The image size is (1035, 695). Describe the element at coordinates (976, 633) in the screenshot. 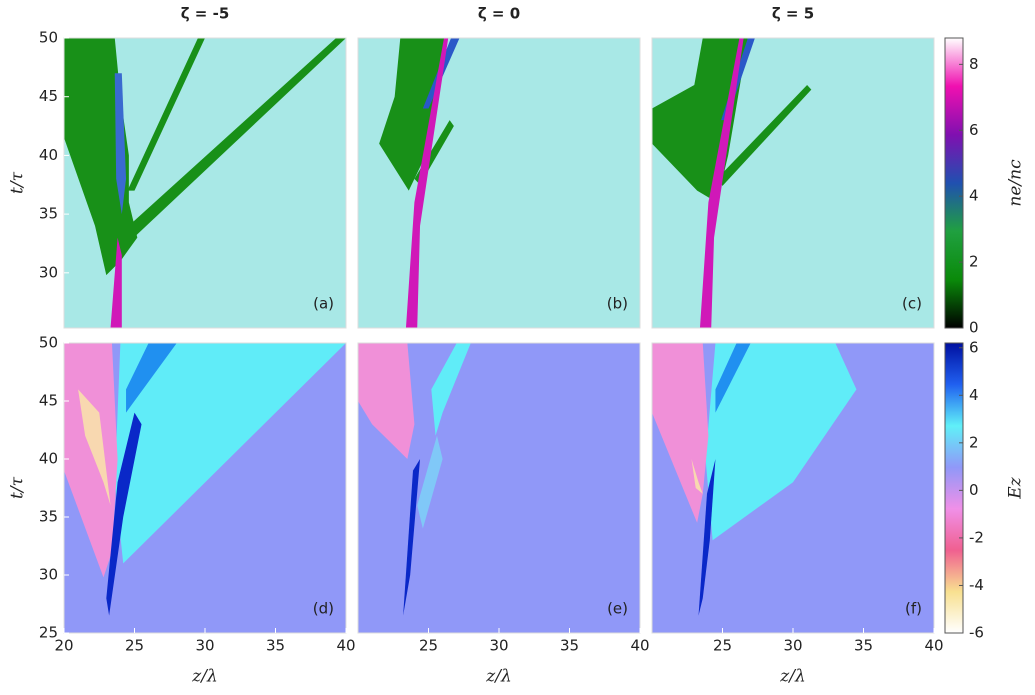

I see `colorbar-tick-label: -6` at that location.